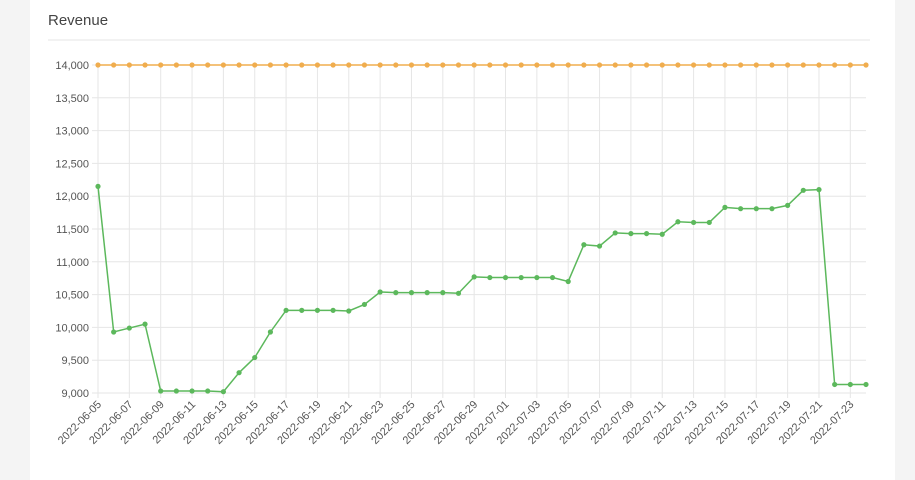  Describe the element at coordinates (72, 230) in the screenshot. I see `y-tick-label: 11,500` at that location.